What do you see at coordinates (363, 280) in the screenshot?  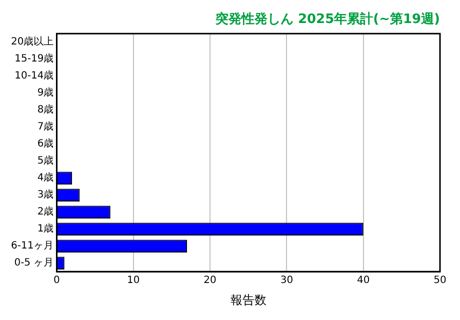 I see `x-tick-label: 40` at bounding box center [363, 280].